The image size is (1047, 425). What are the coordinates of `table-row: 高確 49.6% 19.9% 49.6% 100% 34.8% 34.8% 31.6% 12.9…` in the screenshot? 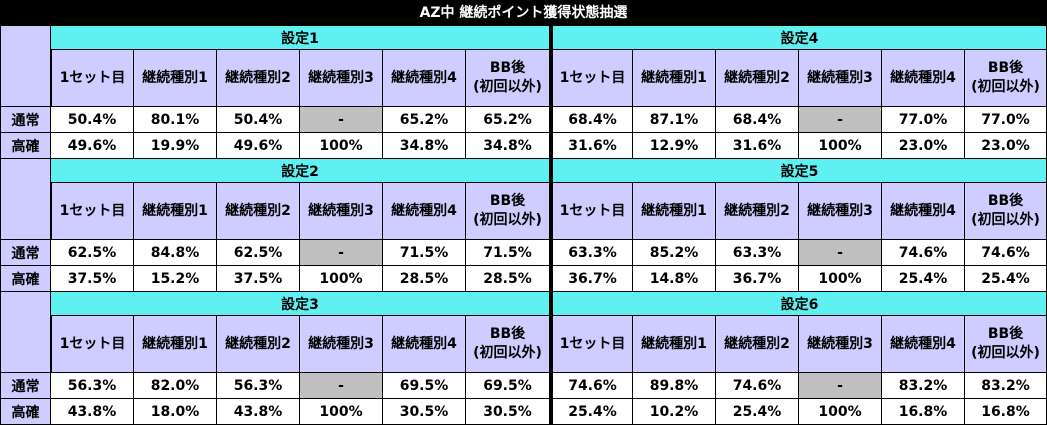 It's located at (523, 146).